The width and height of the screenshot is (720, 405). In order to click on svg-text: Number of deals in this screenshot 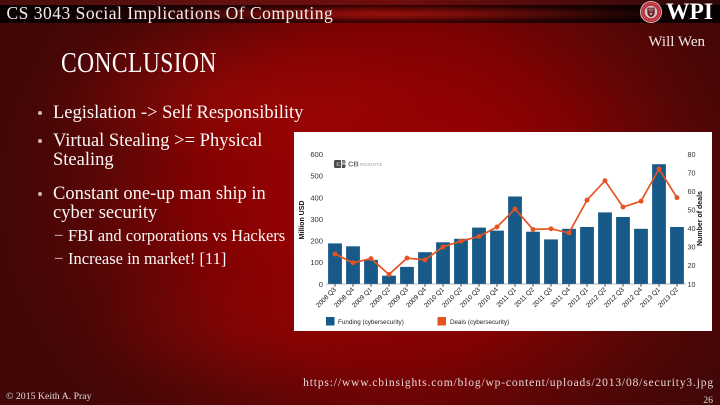, I will do `click(700, 218)`.